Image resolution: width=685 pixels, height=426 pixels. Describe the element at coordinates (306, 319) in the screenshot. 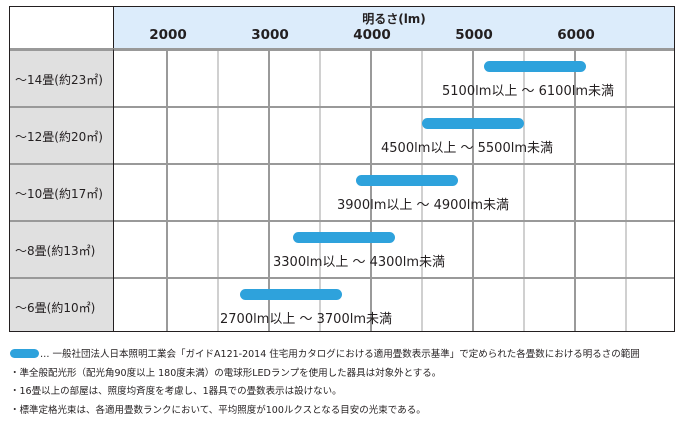

I see `range-label-6jo: 2700lm以上 〜 3700lm未満` at that location.